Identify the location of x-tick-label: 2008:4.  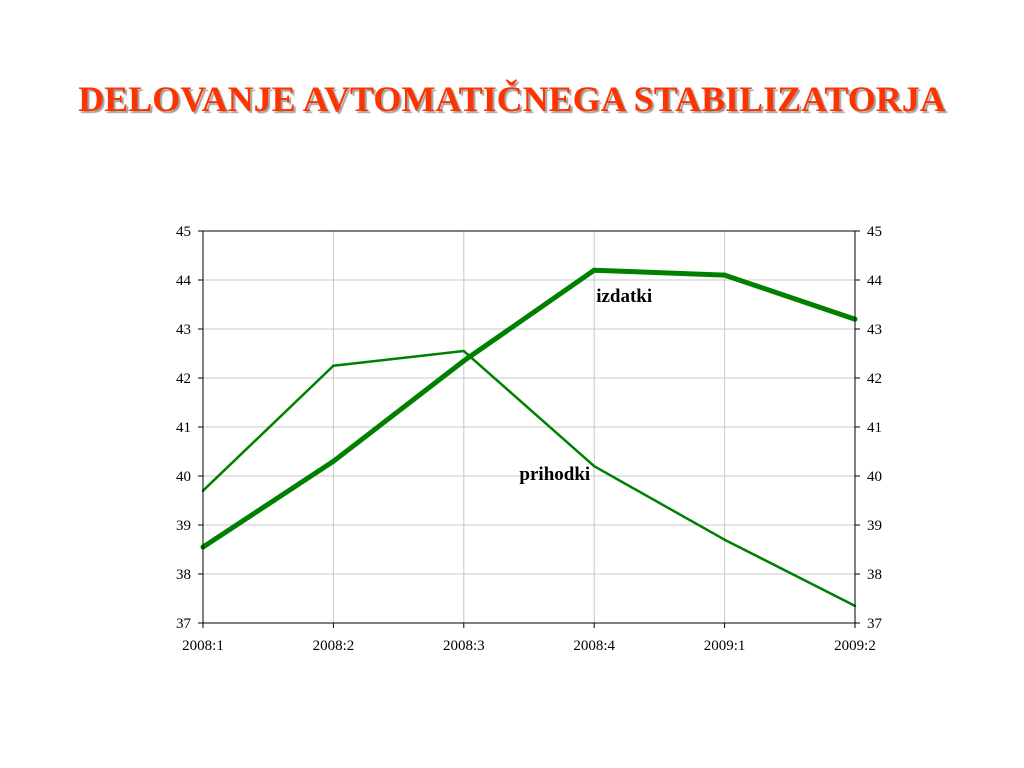
(594, 646).